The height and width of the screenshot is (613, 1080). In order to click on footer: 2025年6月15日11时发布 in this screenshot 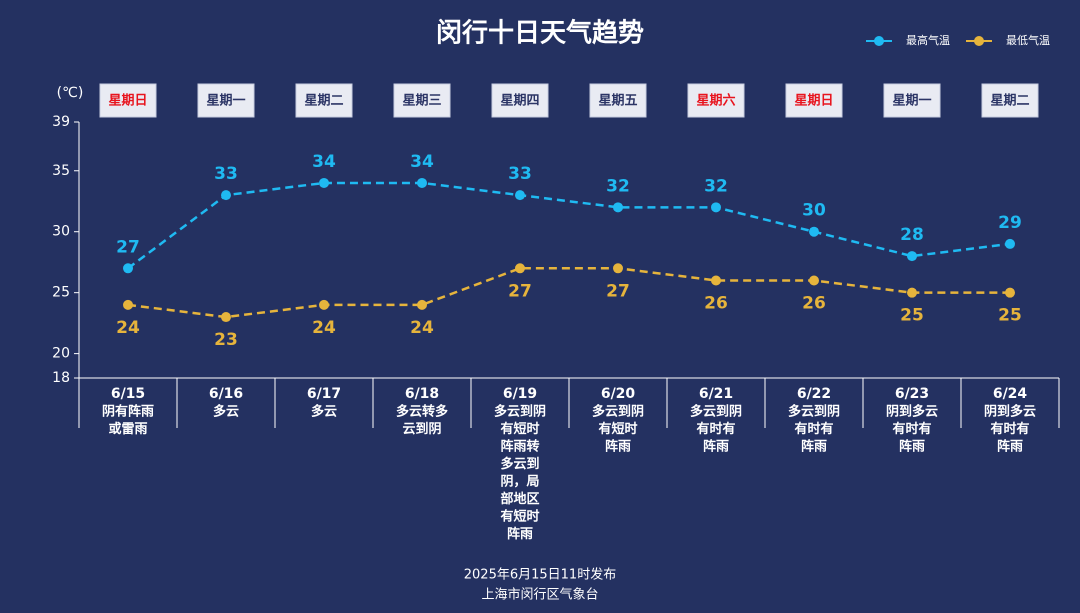, I will do `click(540, 575)`.